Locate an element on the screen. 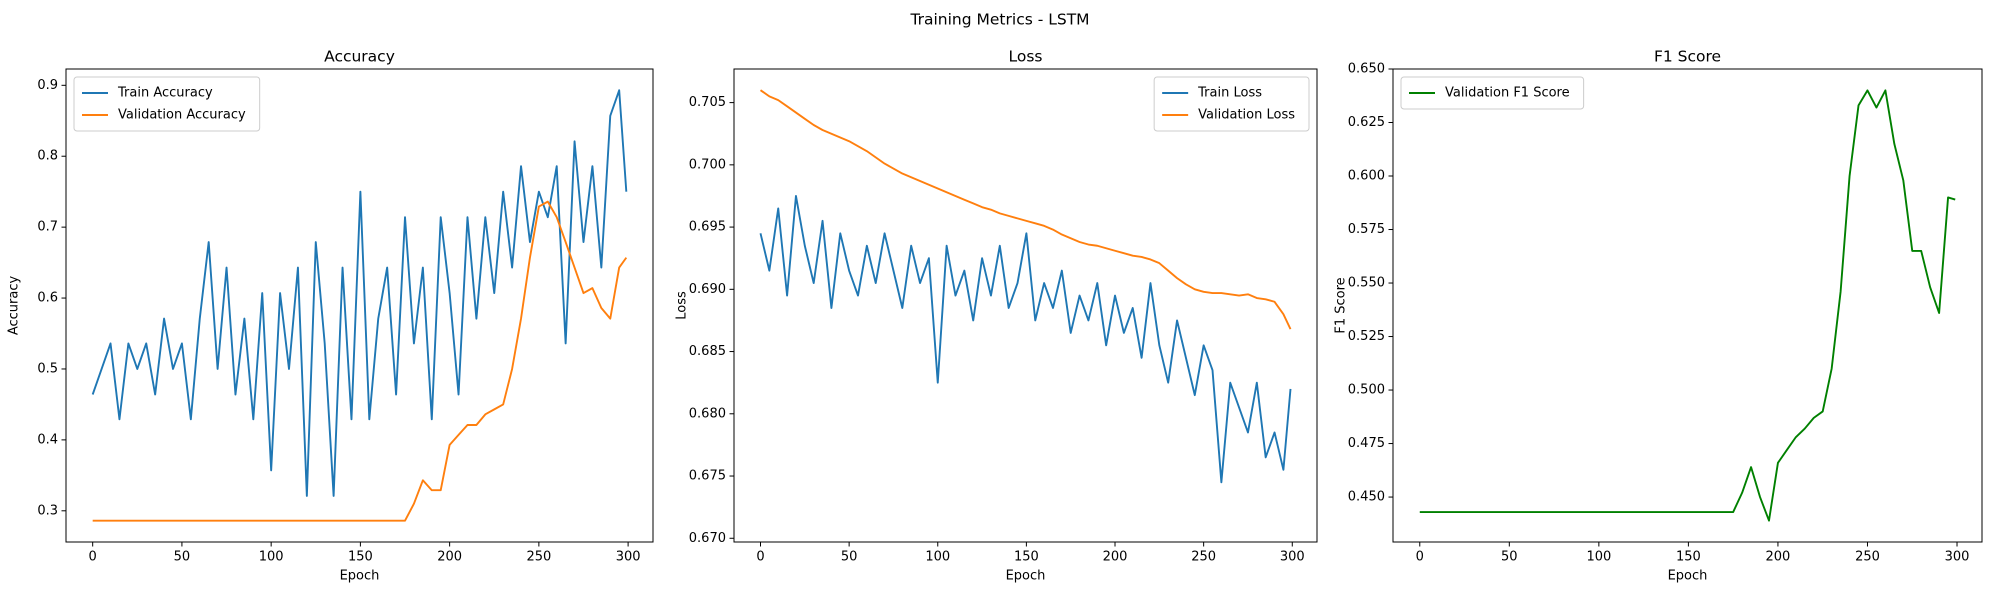  y-tick-label: 0.550 is located at coordinates (1366, 283).